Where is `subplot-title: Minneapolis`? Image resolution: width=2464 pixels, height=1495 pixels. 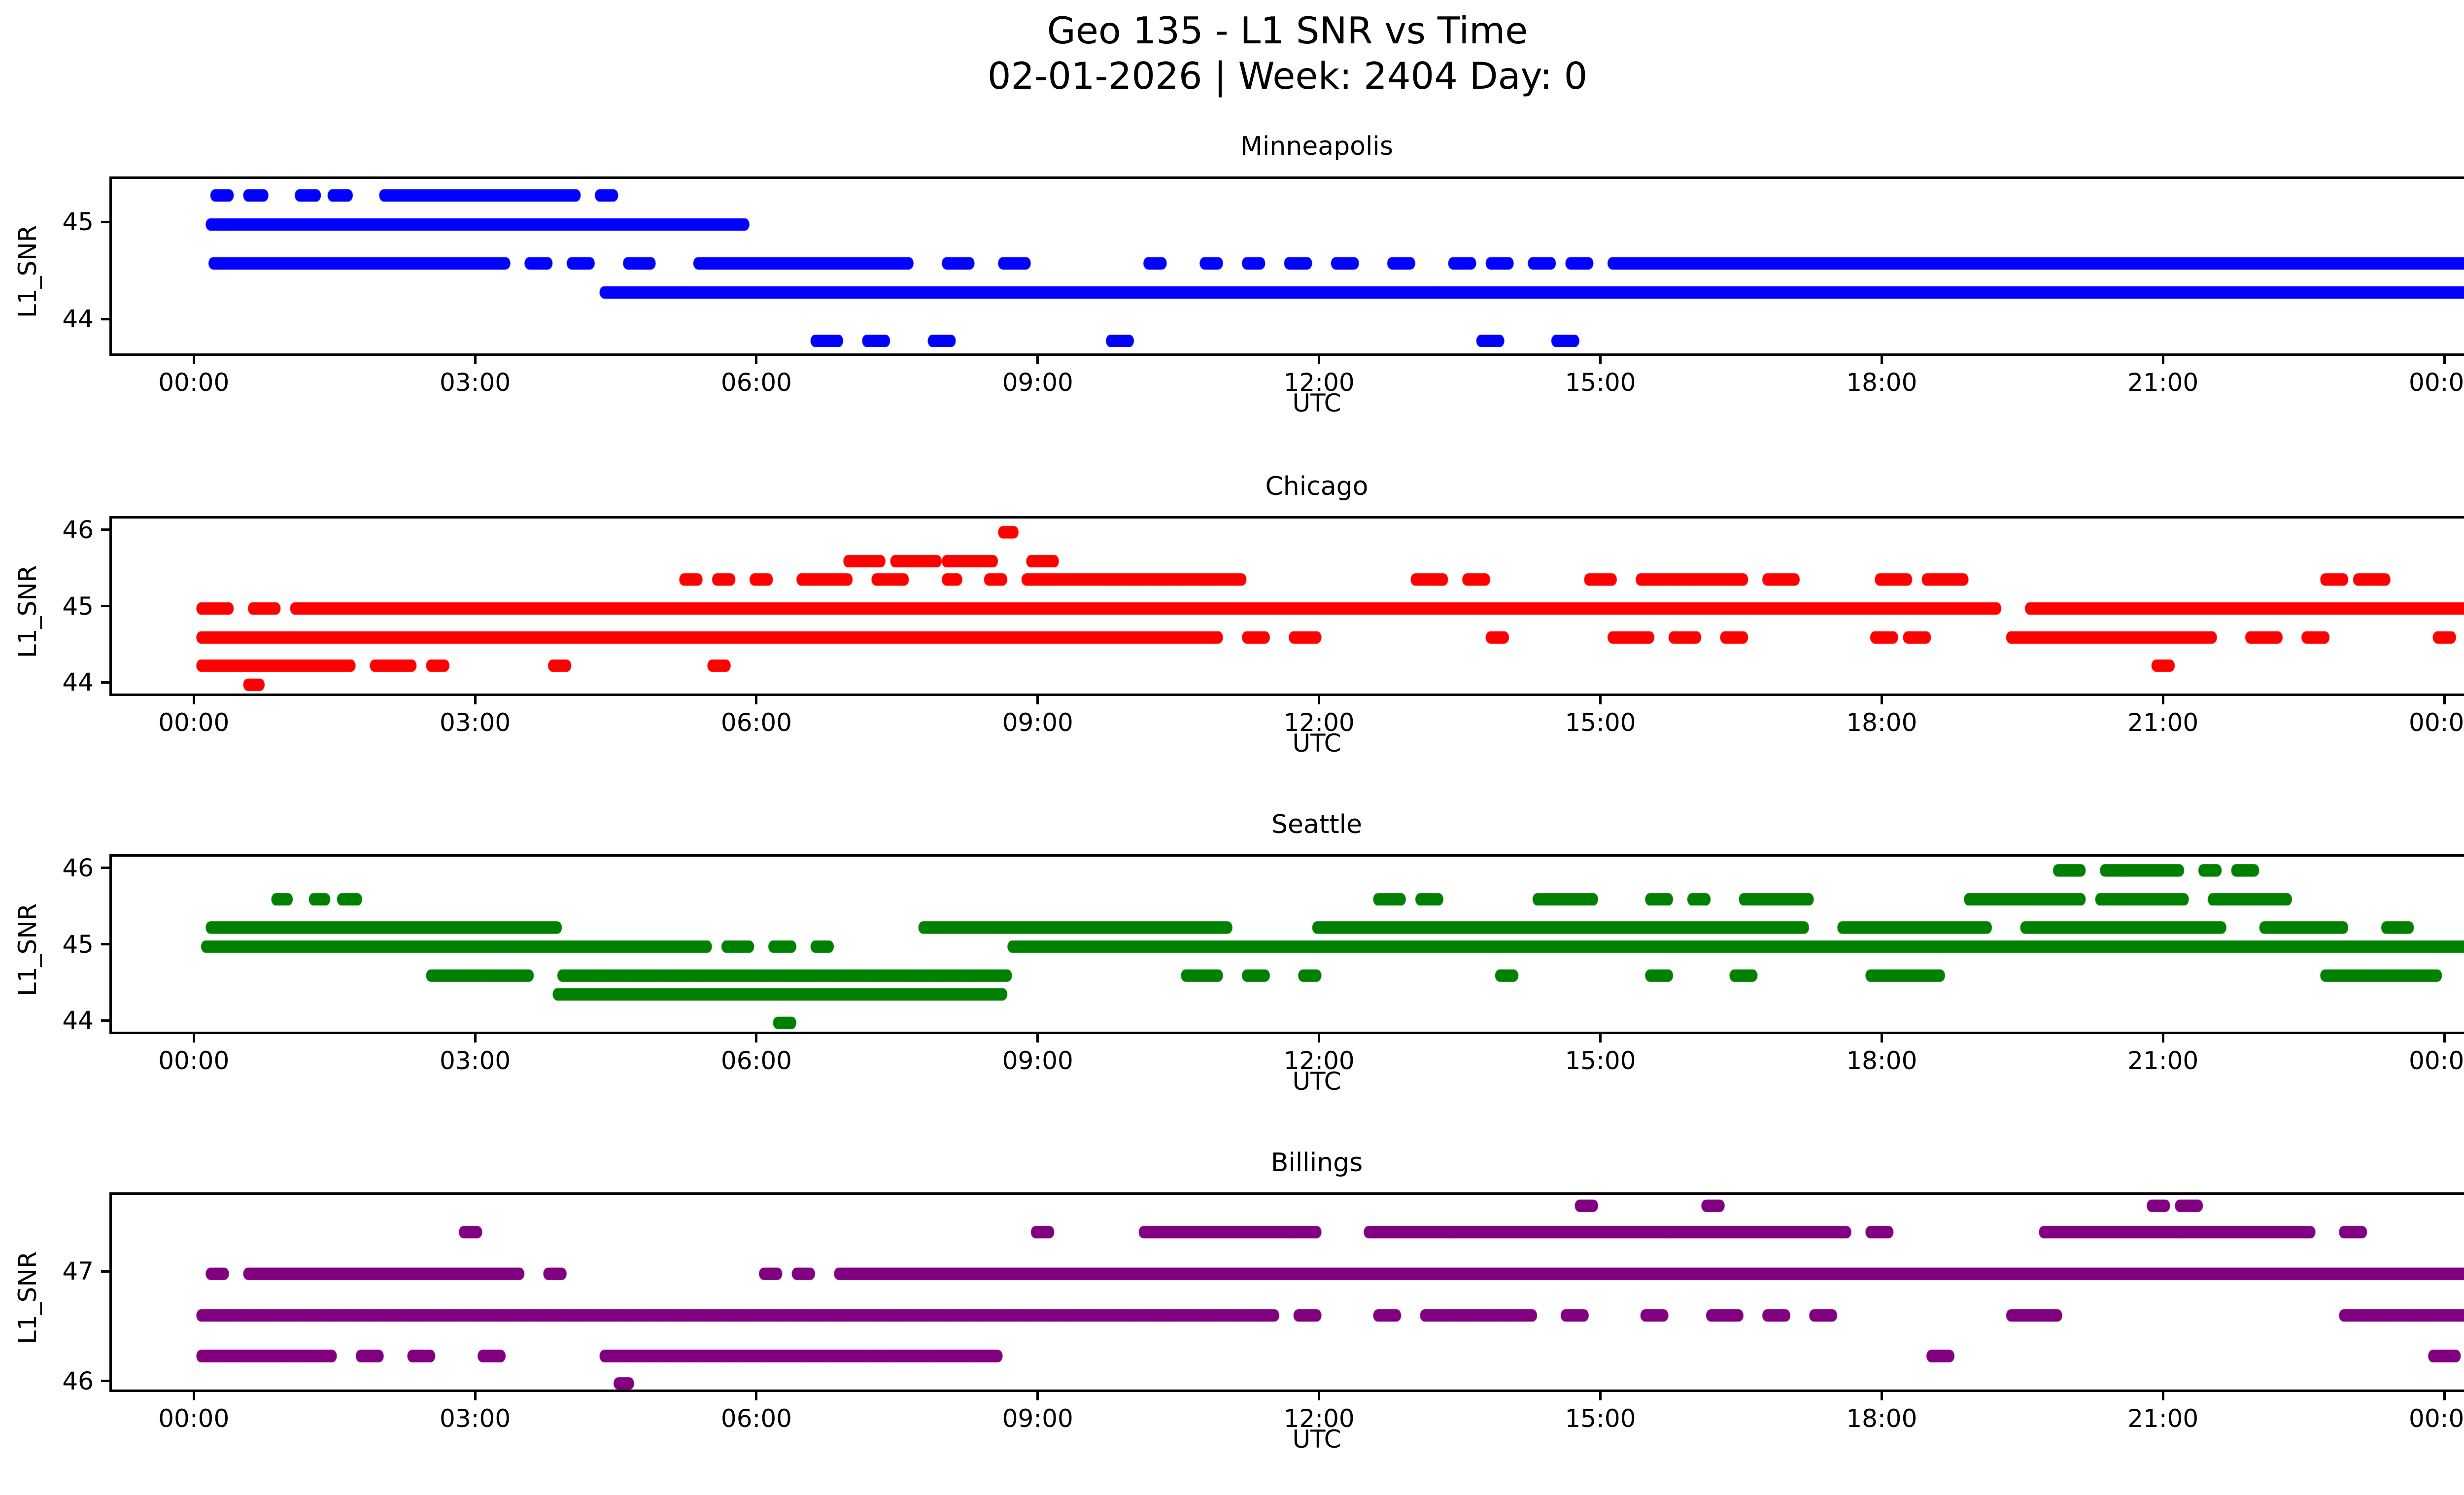
subplot-title: Minneapolis is located at coordinates (1316, 146).